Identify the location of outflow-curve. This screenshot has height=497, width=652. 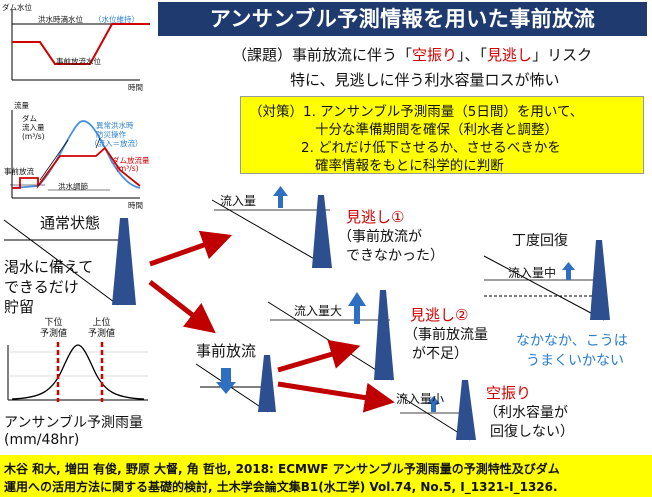
(76, 167).